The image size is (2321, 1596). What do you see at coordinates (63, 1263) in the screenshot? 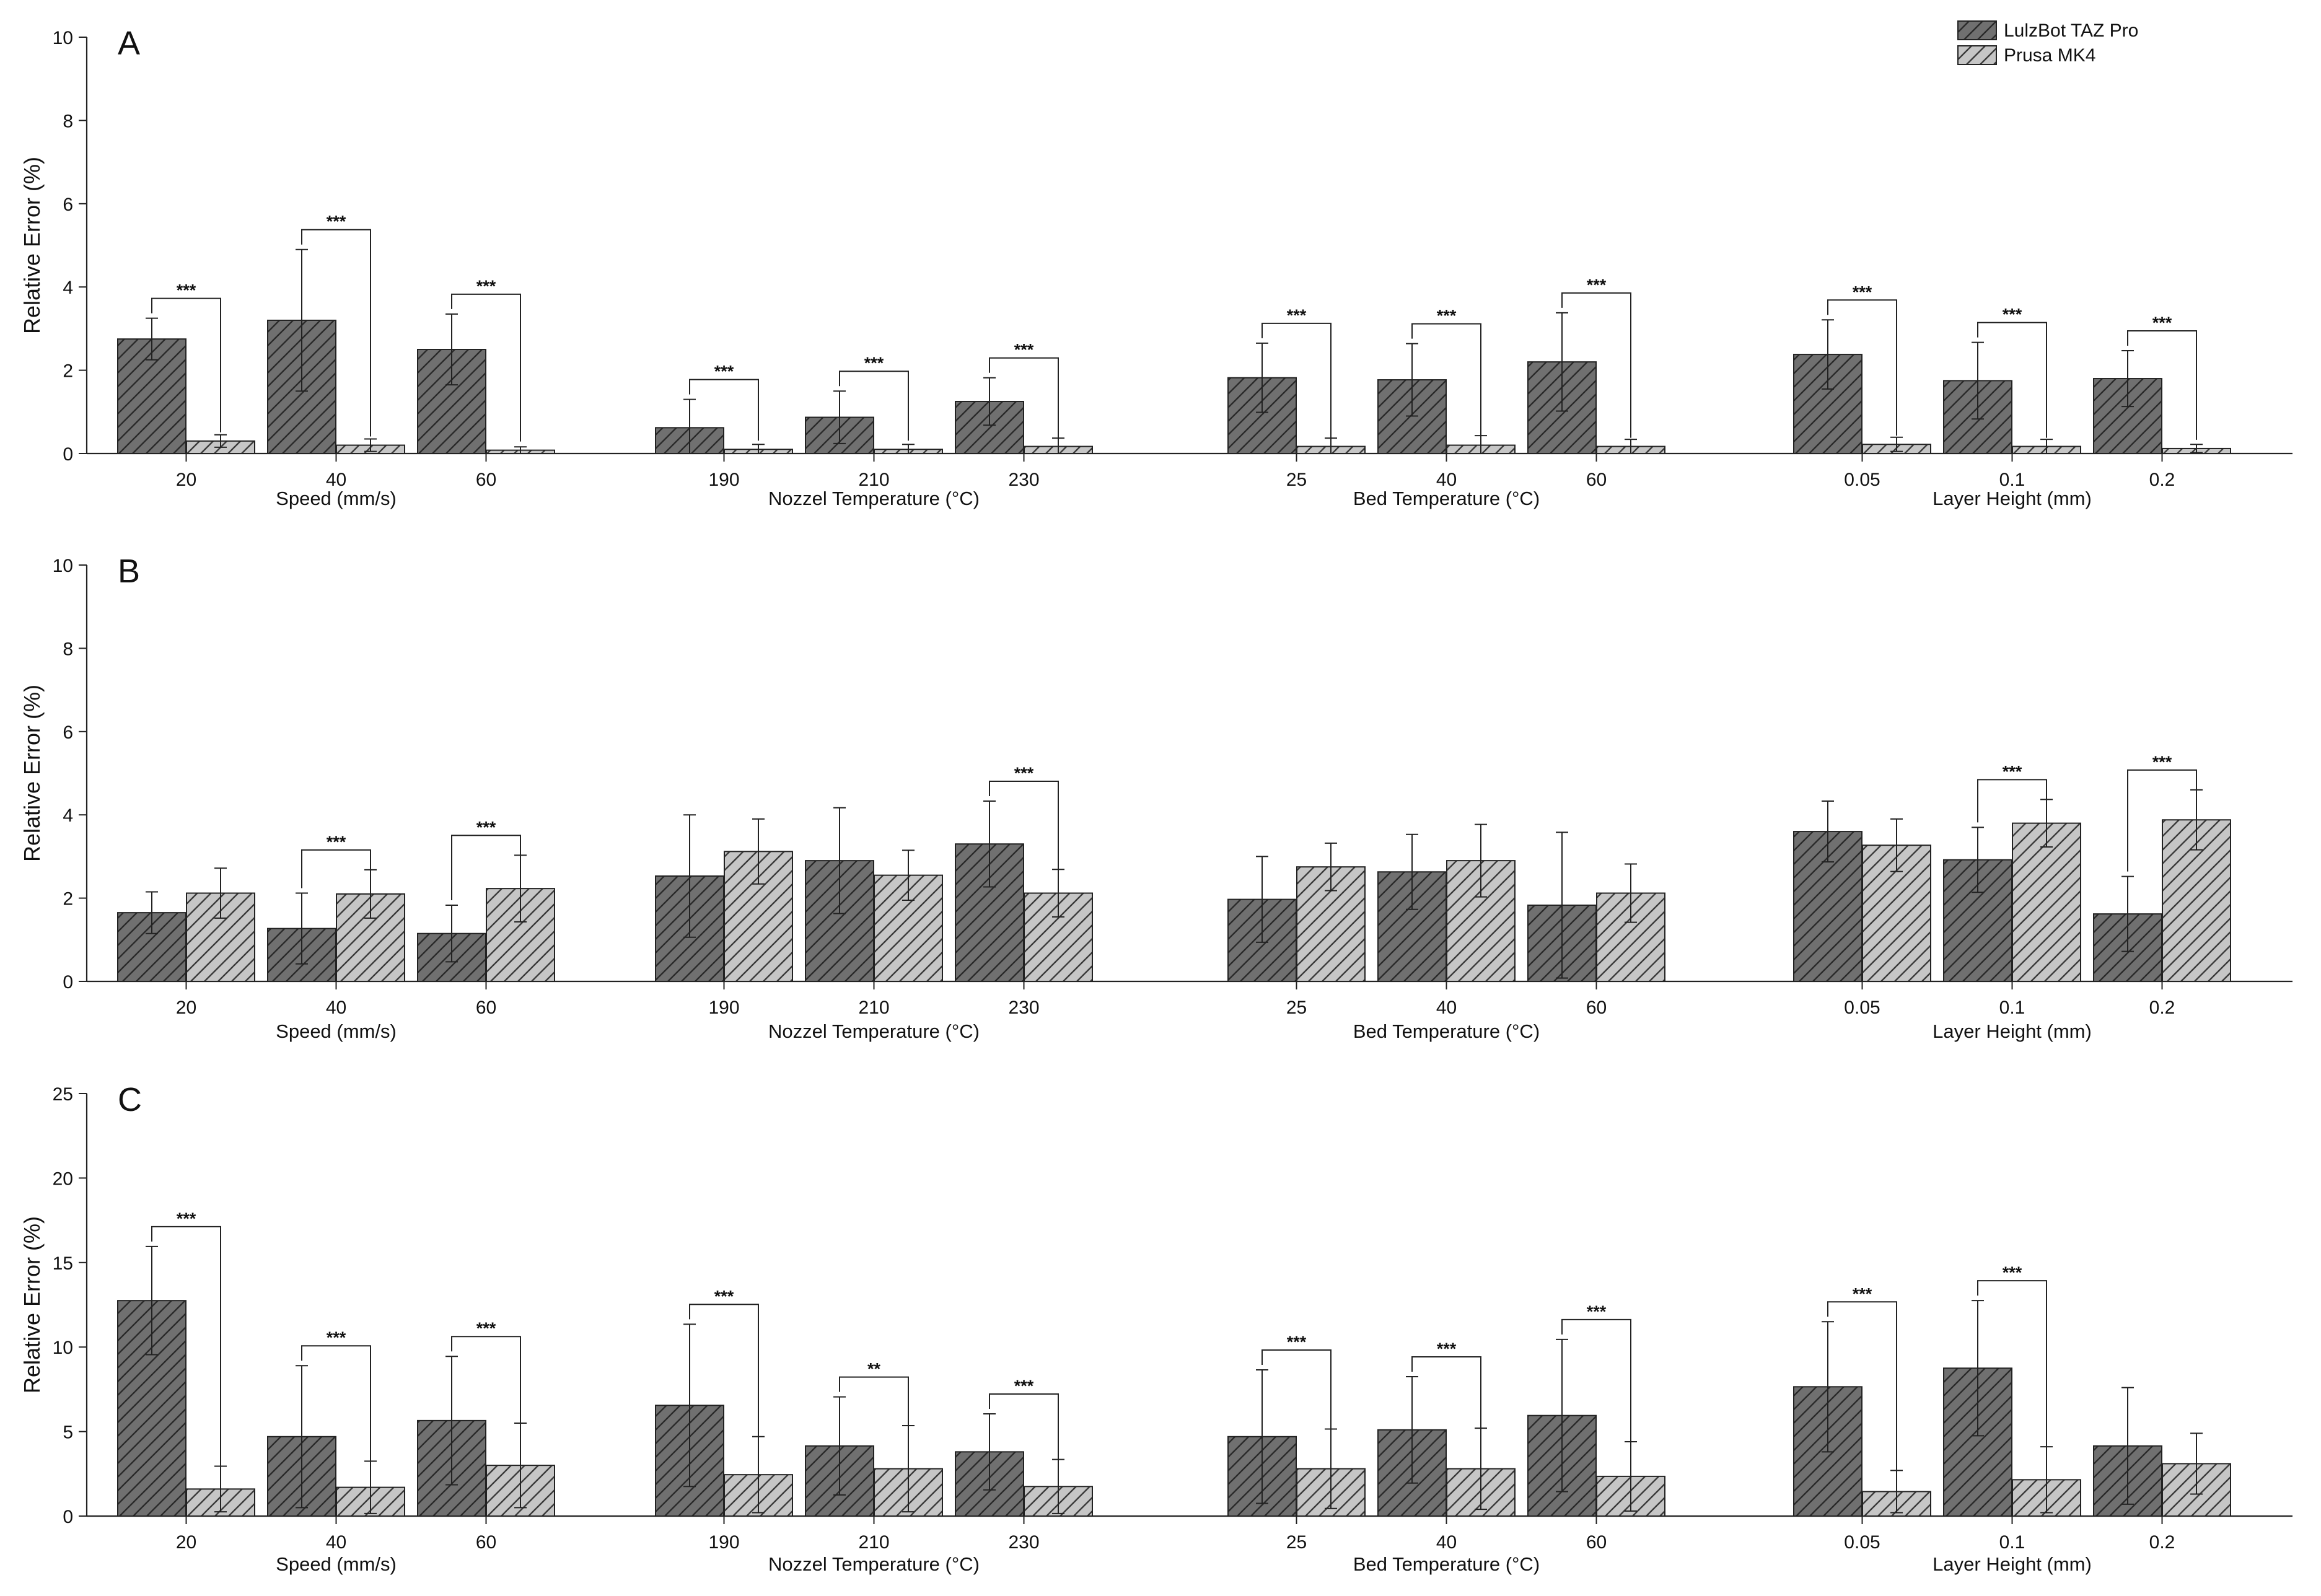
I see `y-tick-label: 15` at bounding box center [63, 1263].